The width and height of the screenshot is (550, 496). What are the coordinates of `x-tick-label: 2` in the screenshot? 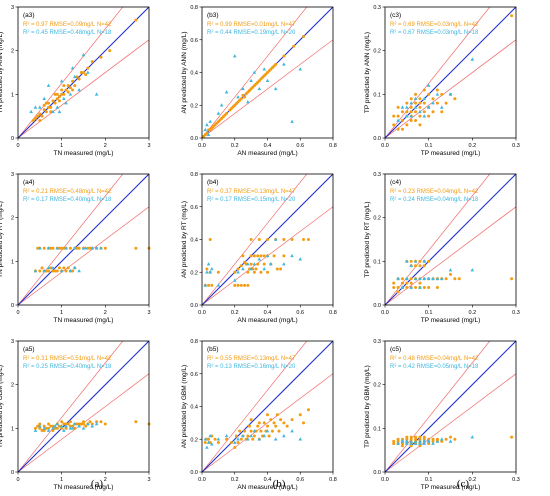 It's located at (105, 313).